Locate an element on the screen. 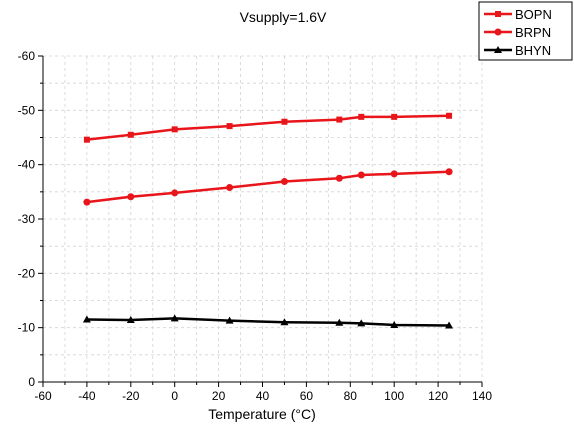 Image resolution: width=574 pixels, height=428 pixels. legend-label-brpn: BRPN is located at coordinates (533, 32).